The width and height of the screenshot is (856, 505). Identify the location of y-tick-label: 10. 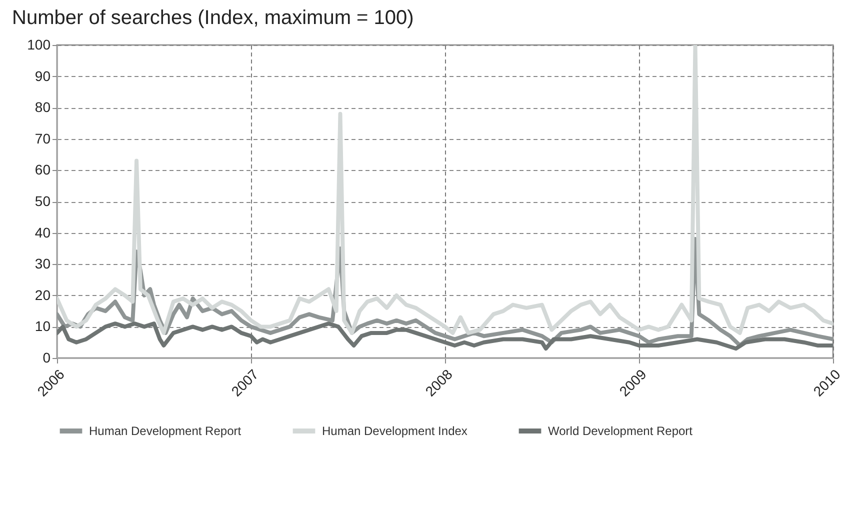
(42, 326).